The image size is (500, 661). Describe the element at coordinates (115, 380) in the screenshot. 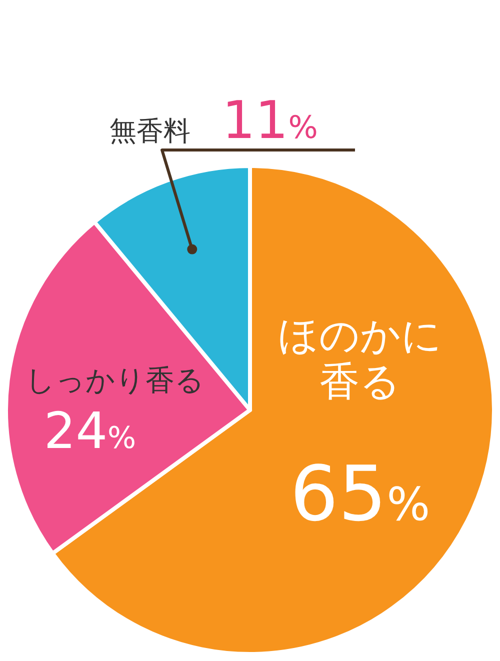

I see `slice-label: しっかり香る` at that location.